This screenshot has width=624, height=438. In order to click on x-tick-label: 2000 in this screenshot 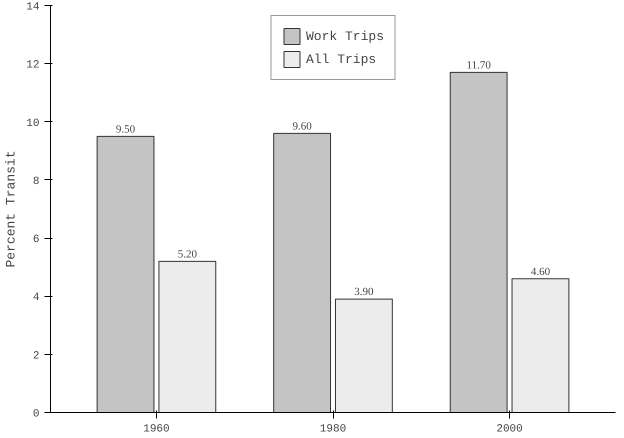, I will do `click(509, 430)`.